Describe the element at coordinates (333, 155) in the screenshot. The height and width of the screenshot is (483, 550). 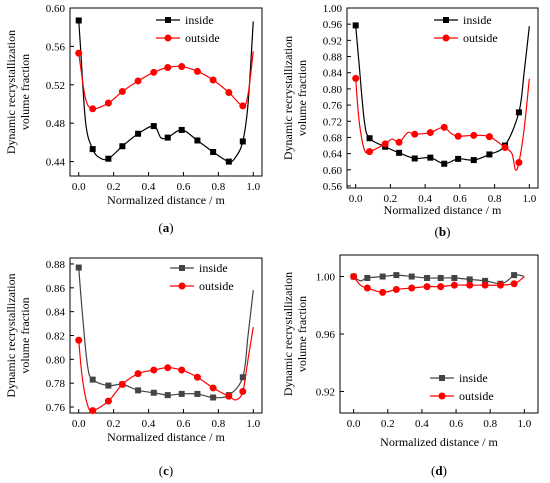
I see `y-tick-label: 0.64` at that location.